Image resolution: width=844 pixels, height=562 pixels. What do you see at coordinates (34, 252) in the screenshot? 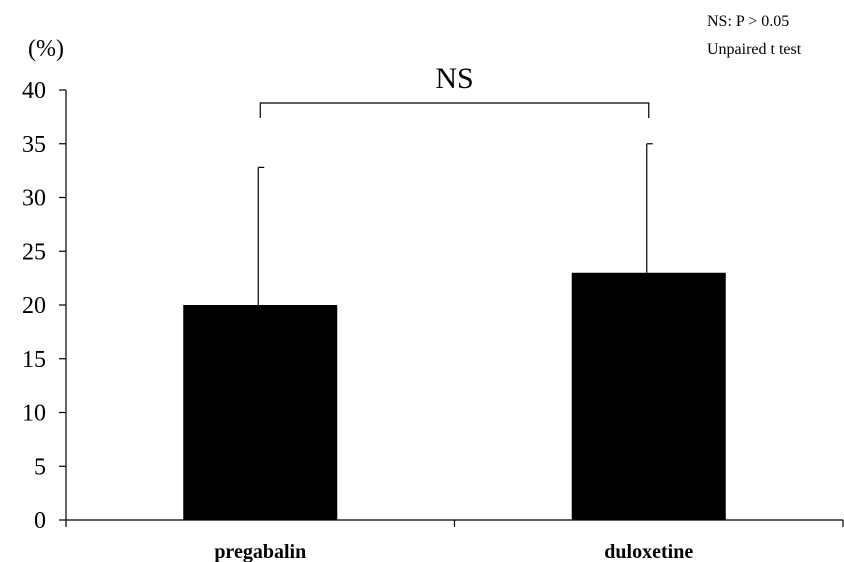
I see `y-tick-label: 25` at bounding box center [34, 252].